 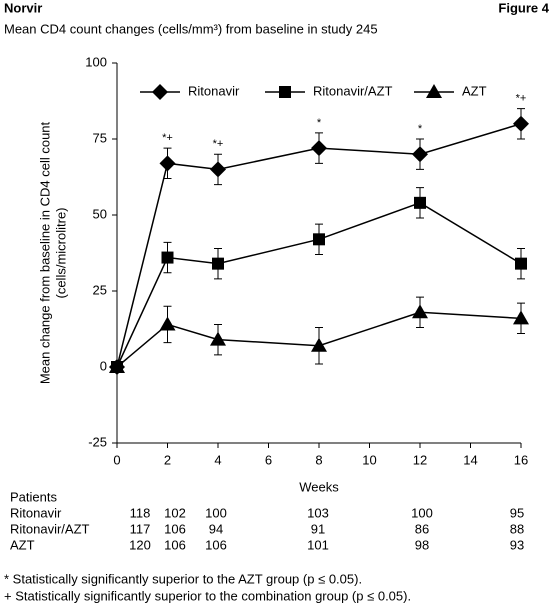 I want to click on y-tick-label: -25, so click(x=97, y=441).